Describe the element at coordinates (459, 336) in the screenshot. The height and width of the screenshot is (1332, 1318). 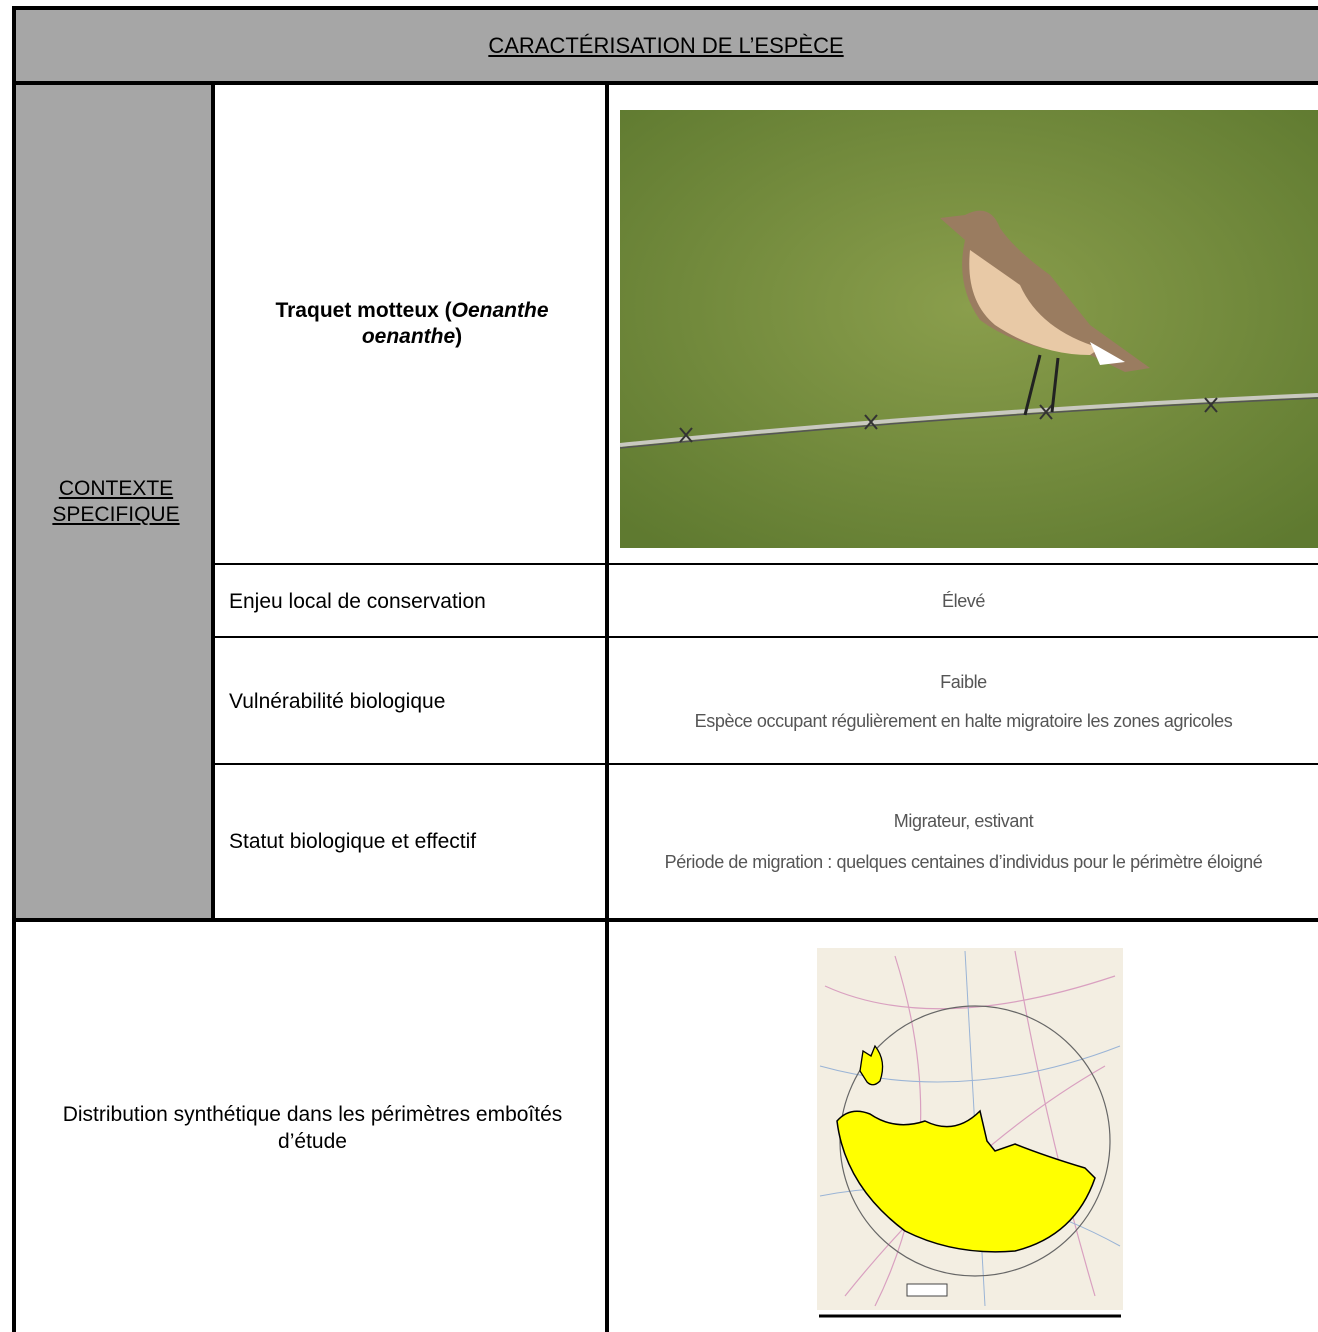
I see `species-name-end: )` at that location.